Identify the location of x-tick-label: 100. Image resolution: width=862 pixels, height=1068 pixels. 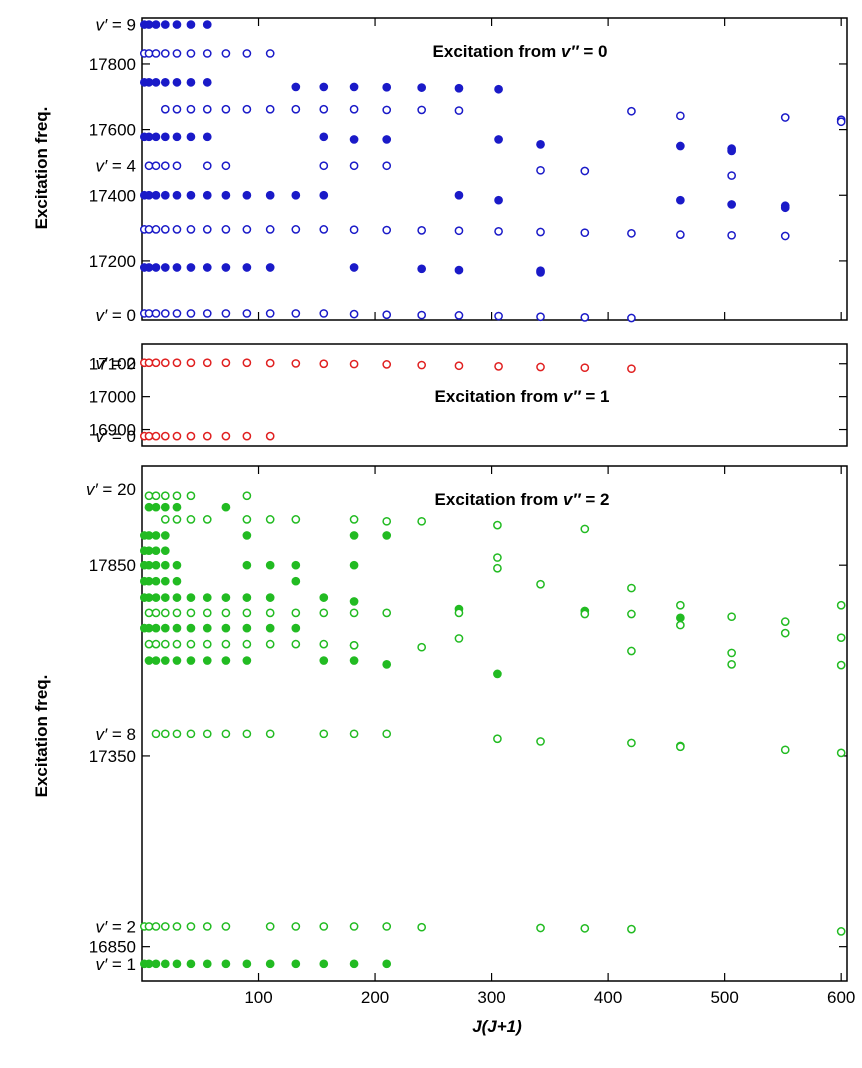
(258, 997).